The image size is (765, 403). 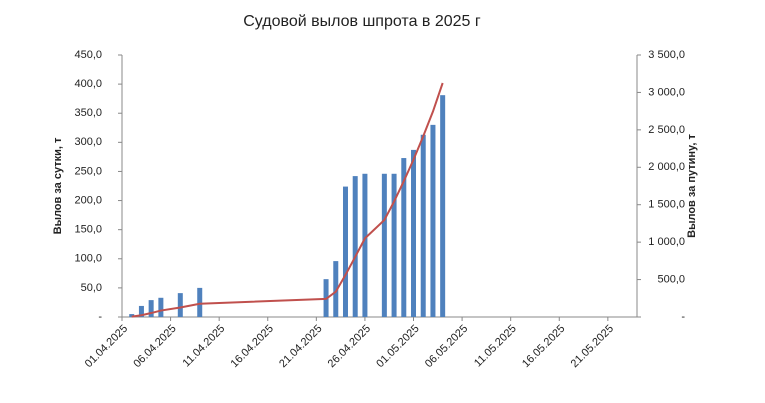 What do you see at coordinates (88, 200) in the screenshot?
I see `y-tick-label: 200,0` at bounding box center [88, 200].